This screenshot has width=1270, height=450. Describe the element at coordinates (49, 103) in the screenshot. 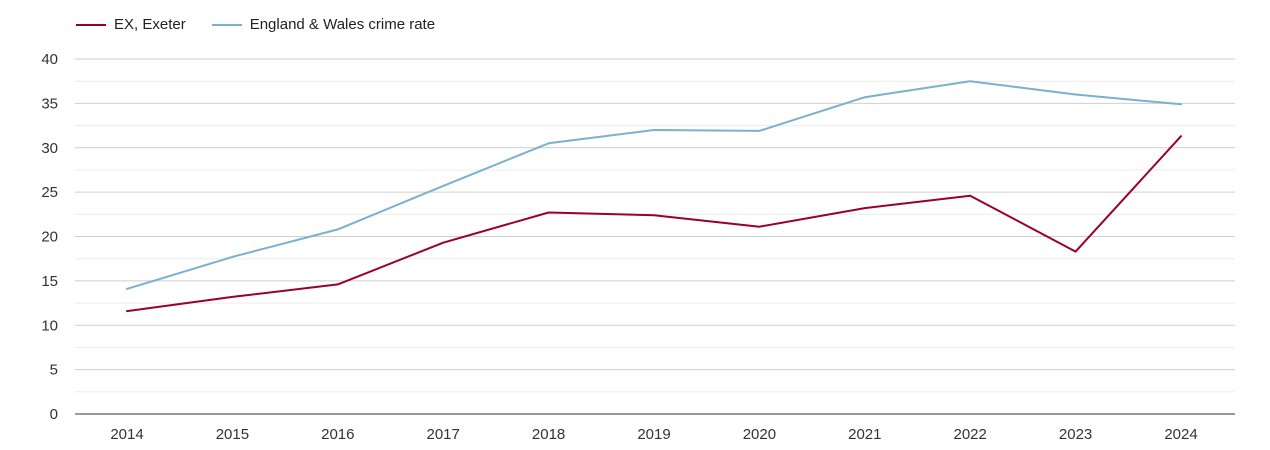

I see `y-tick-label: 35` at that location.